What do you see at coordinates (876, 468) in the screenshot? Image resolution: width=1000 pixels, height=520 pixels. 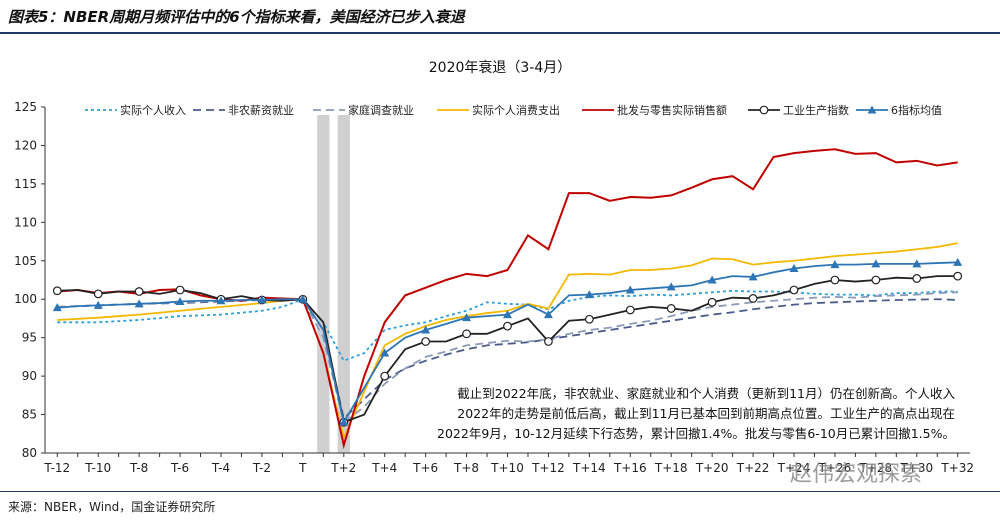 I see `x-tick-label: T+28` at bounding box center [876, 468].